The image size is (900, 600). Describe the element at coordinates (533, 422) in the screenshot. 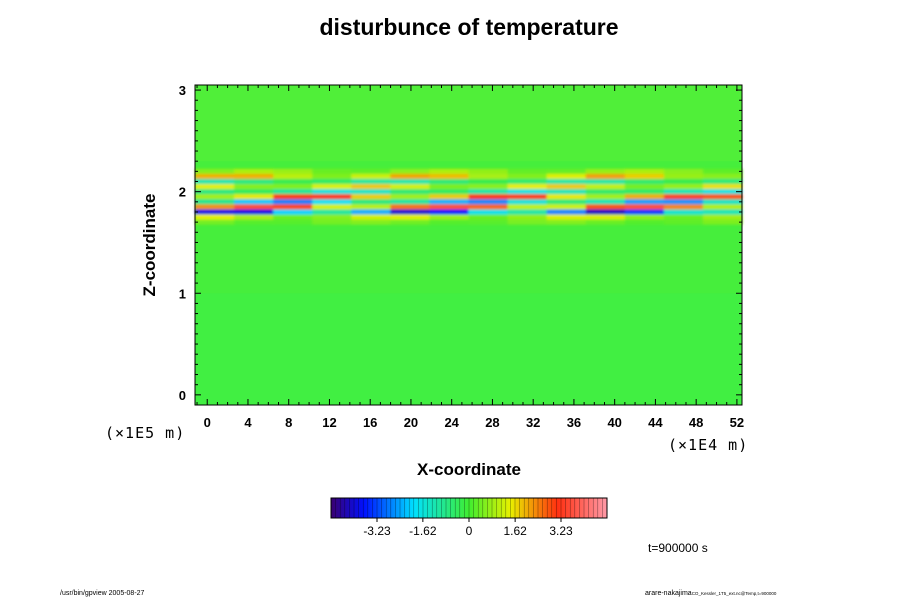

I see `x-tick-label: 32` at that location.